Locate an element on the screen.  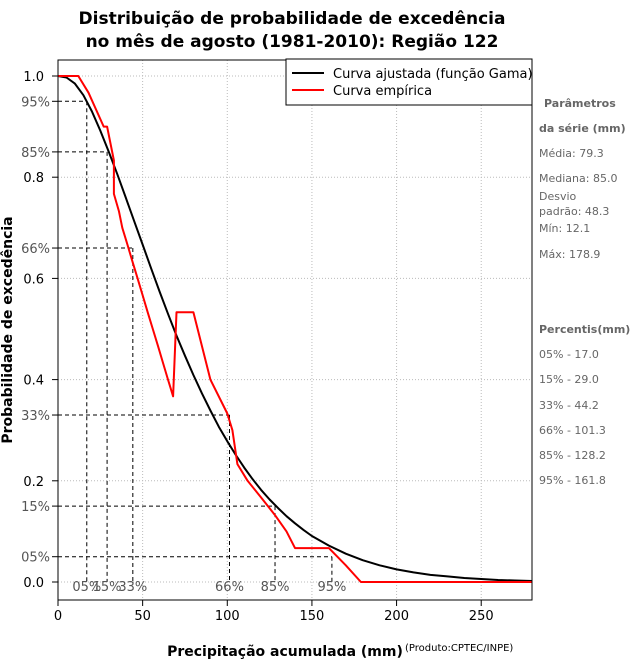
percentile-95: 95% - 161.8 is located at coordinates (572, 480).